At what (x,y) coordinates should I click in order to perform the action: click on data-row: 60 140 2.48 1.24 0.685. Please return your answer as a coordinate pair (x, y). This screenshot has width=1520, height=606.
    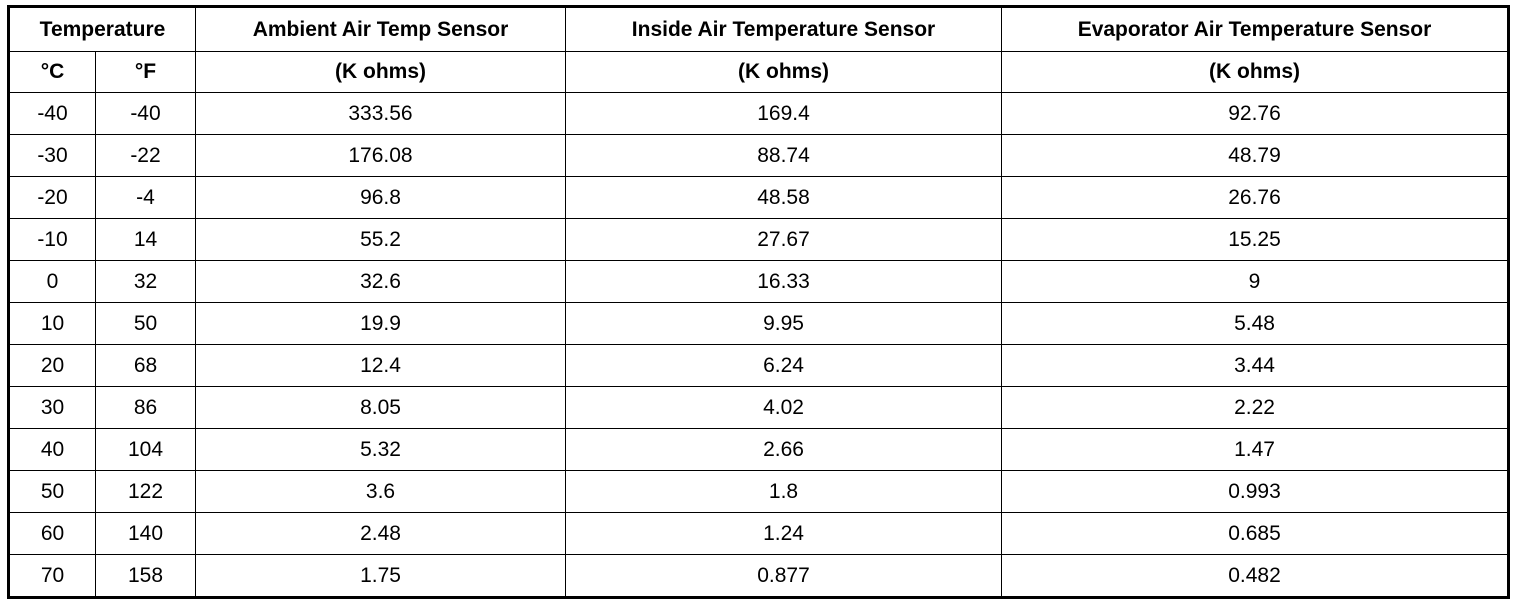
    Looking at the image, I should click on (758, 533).